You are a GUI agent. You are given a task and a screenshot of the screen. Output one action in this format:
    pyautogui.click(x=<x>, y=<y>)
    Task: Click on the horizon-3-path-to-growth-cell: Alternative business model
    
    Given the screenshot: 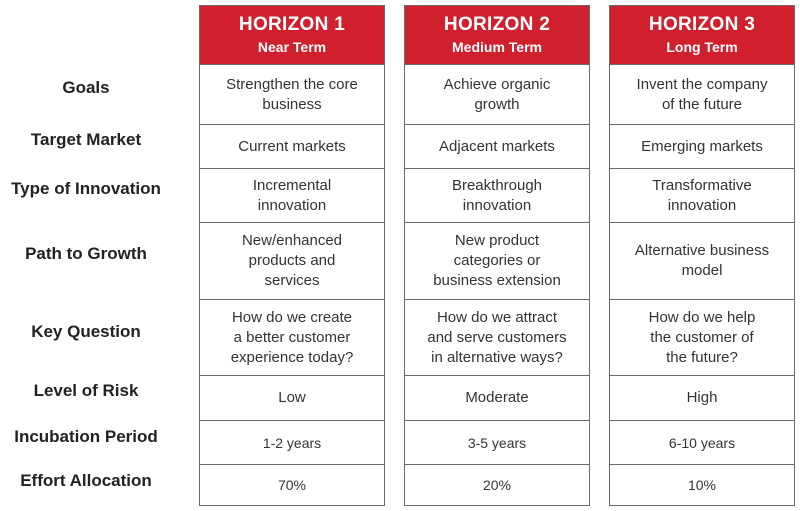 What is the action you would take?
    pyautogui.click(x=702, y=260)
    